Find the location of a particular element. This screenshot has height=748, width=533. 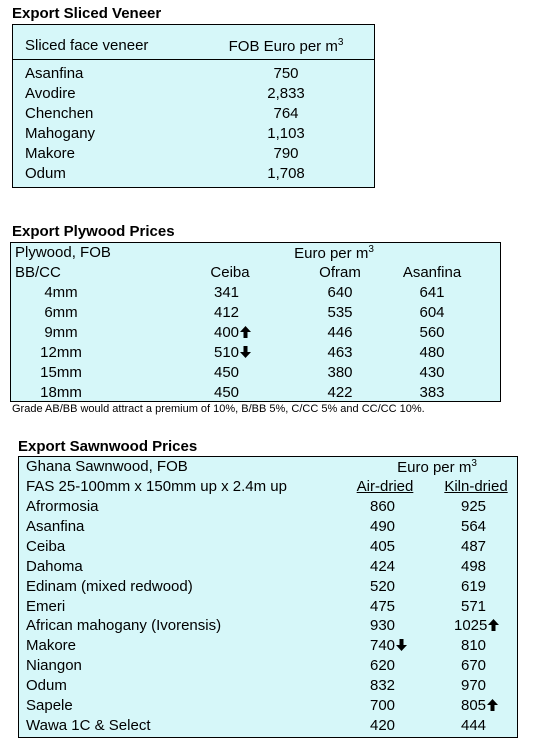

sawnwood-air-text: 620 is located at coordinates (383, 666).